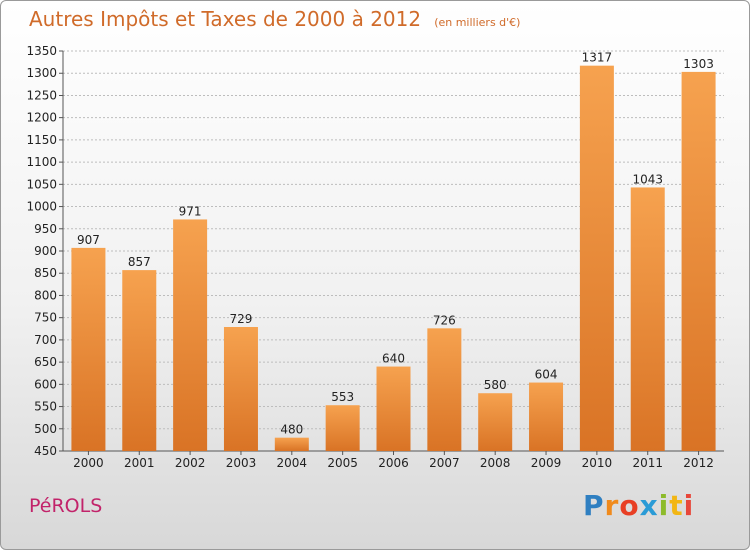  Describe the element at coordinates (495, 385) in the screenshot. I see `data-label: 580` at that location.